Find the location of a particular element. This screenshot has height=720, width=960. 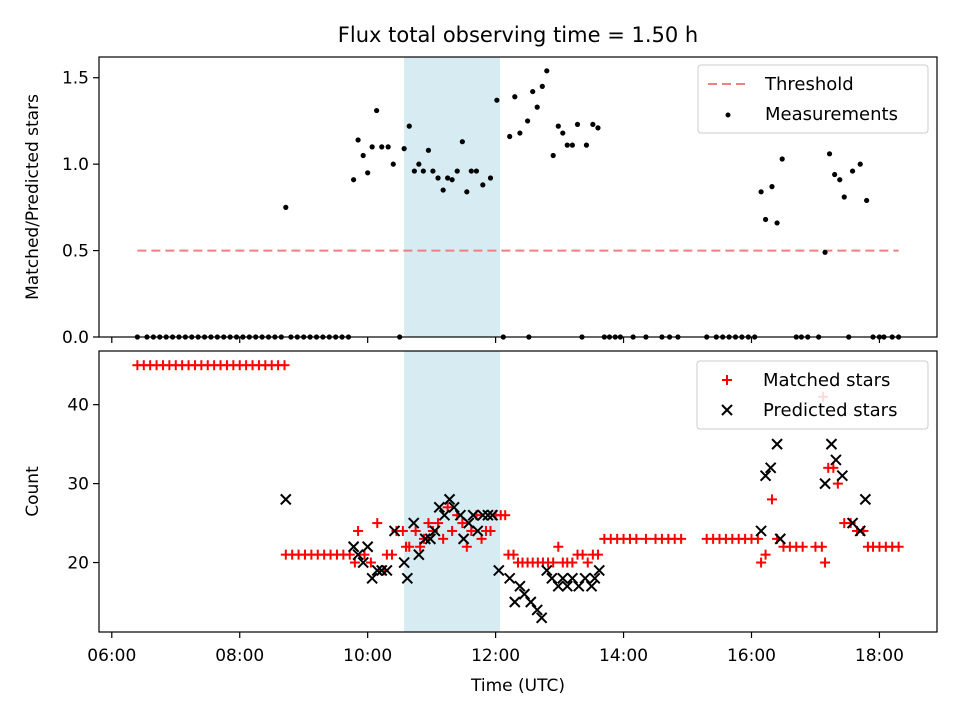

legend-measurements-swatch is located at coordinates (728, 115).